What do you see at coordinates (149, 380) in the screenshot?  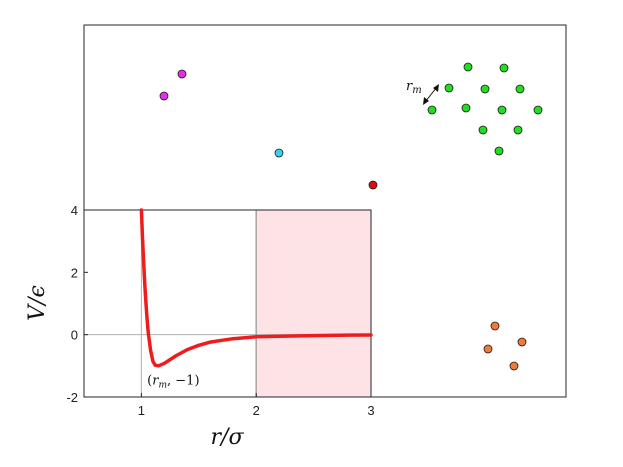 I see `annot-open: (` at bounding box center [149, 380].